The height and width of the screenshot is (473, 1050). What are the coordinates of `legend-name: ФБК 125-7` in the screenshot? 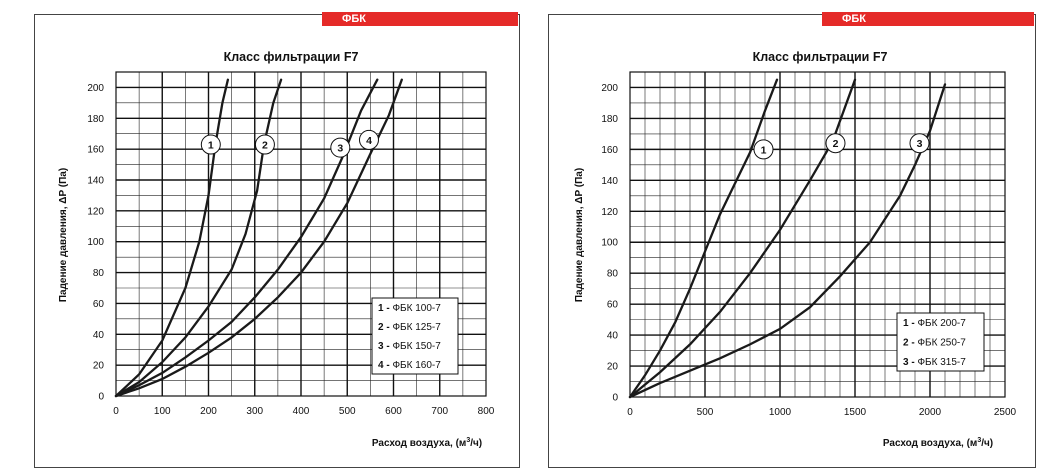 It's located at (416, 327).